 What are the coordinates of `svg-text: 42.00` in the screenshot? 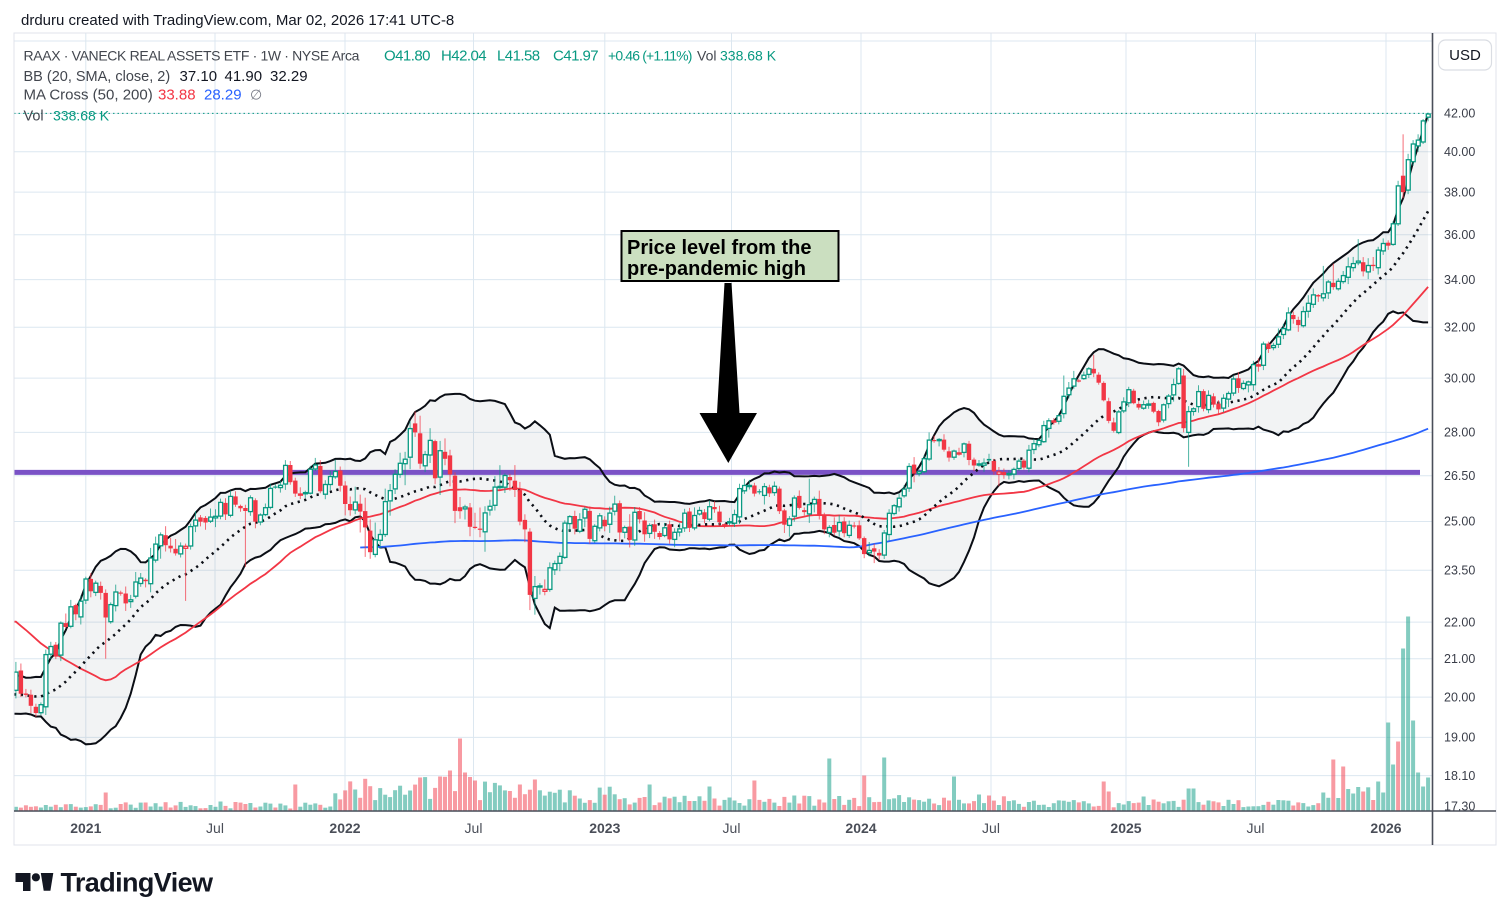 It's located at (1459, 114).